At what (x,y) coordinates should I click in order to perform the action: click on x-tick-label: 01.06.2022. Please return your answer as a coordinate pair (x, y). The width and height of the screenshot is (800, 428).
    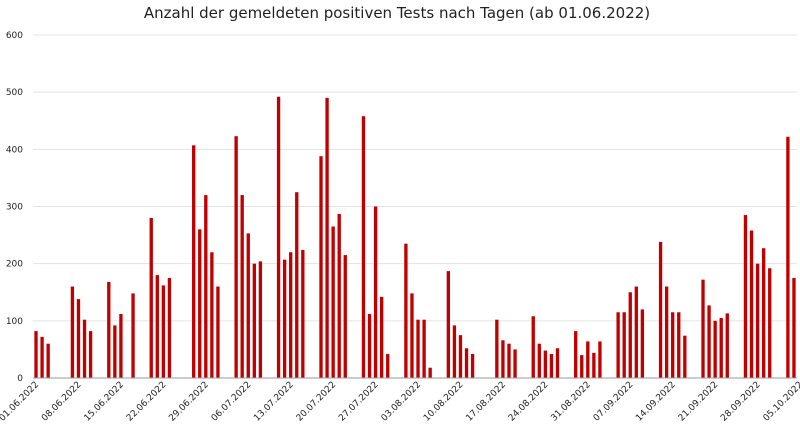
    Looking at the image, I should click on (20, 402).